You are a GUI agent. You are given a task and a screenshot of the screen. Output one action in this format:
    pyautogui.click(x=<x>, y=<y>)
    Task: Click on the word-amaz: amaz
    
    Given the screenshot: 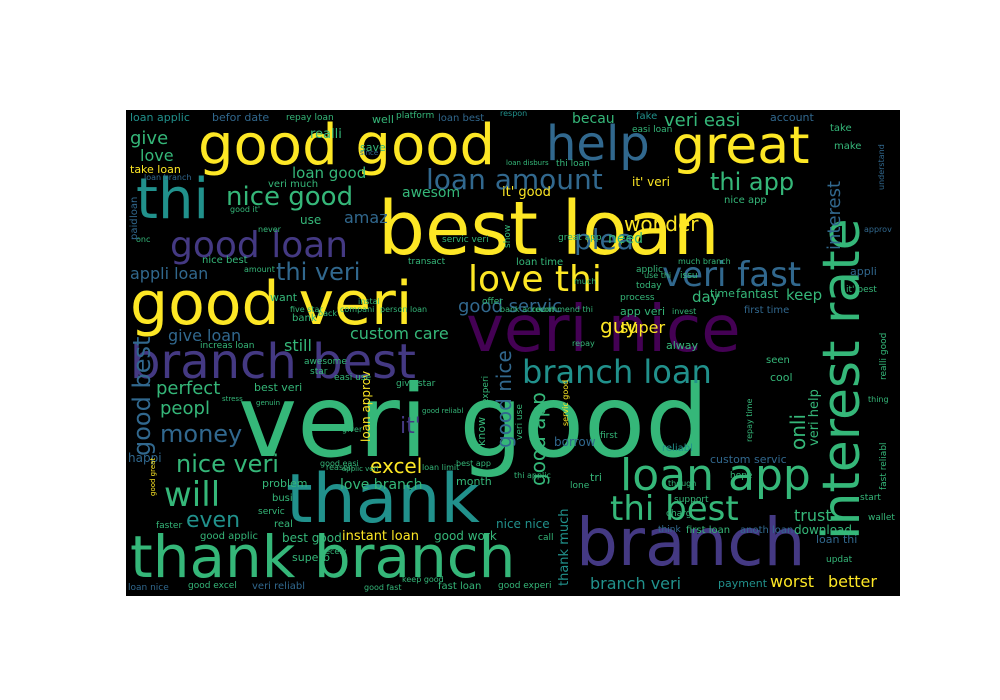 What is the action you would take?
    pyautogui.click(x=366, y=217)
    